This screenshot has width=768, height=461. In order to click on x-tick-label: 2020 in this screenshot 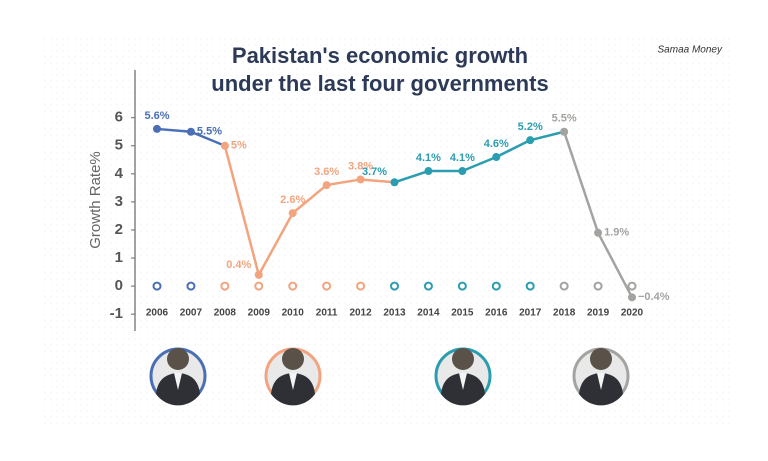, I will do `click(632, 313)`.